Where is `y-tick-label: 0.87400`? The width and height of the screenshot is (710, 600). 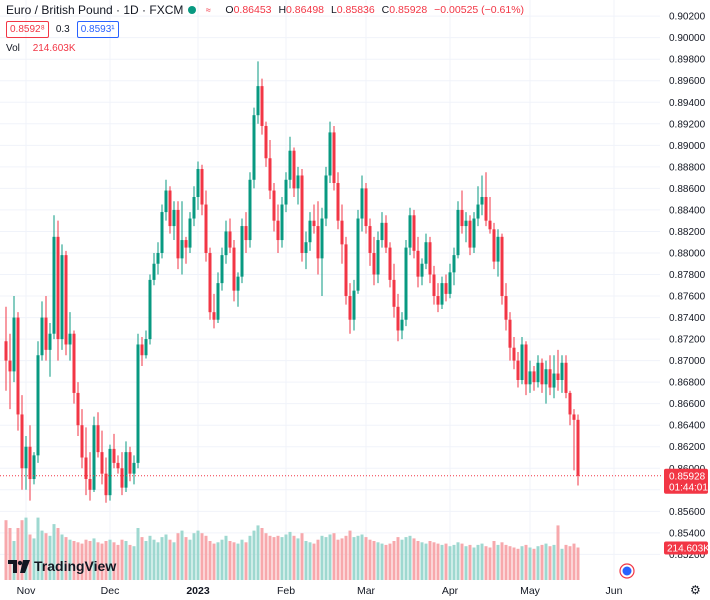 y-tick-label: 0.87400 is located at coordinates (687, 318).